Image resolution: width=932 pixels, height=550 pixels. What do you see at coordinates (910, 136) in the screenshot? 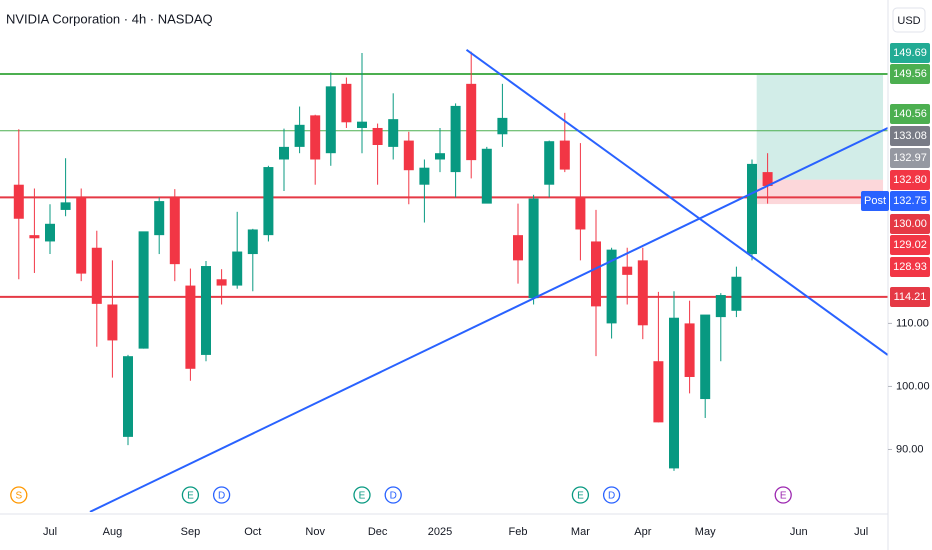
I see `price-label: 133.08` at bounding box center [910, 136].